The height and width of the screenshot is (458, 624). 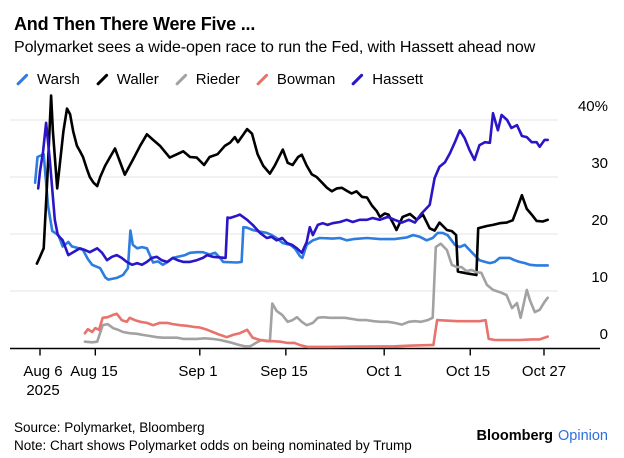 What do you see at coordinates (137, 79) in the screenshot?
I see `legend-label: Waller` at bounding box center [137, 79].